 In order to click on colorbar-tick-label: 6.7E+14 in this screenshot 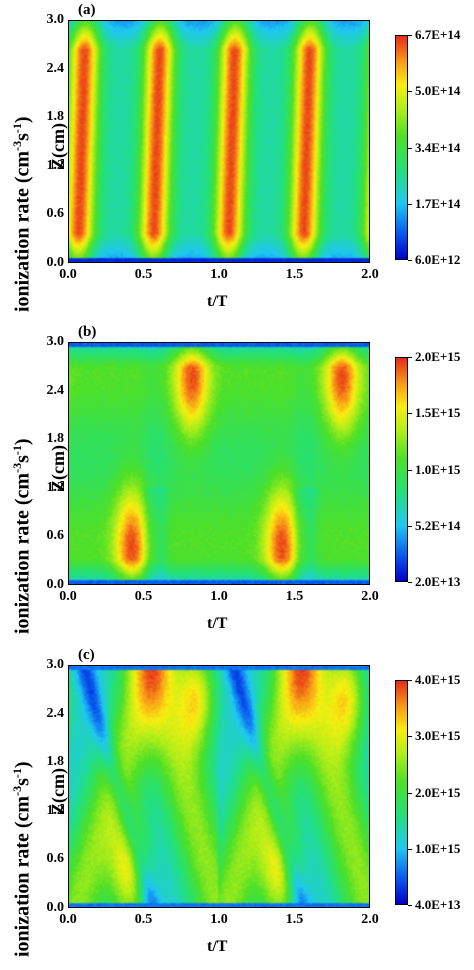, I will do `click(438, 34)`.